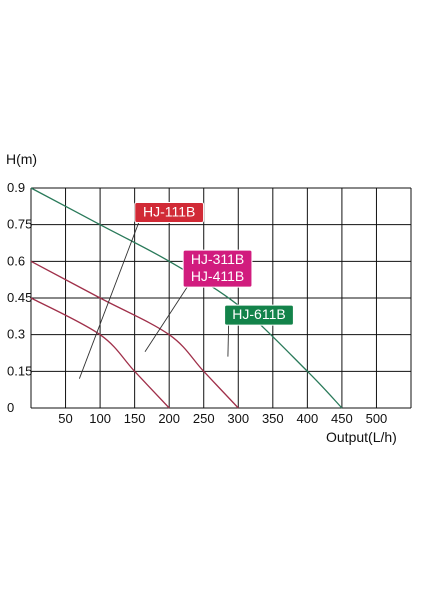 Image resolution: width=424 pixels, height=600 pixels. What do you see at coordinates (100, 418) in the screenshot?
I see `x-tick-label: 100` at bounding box center [100, 418].